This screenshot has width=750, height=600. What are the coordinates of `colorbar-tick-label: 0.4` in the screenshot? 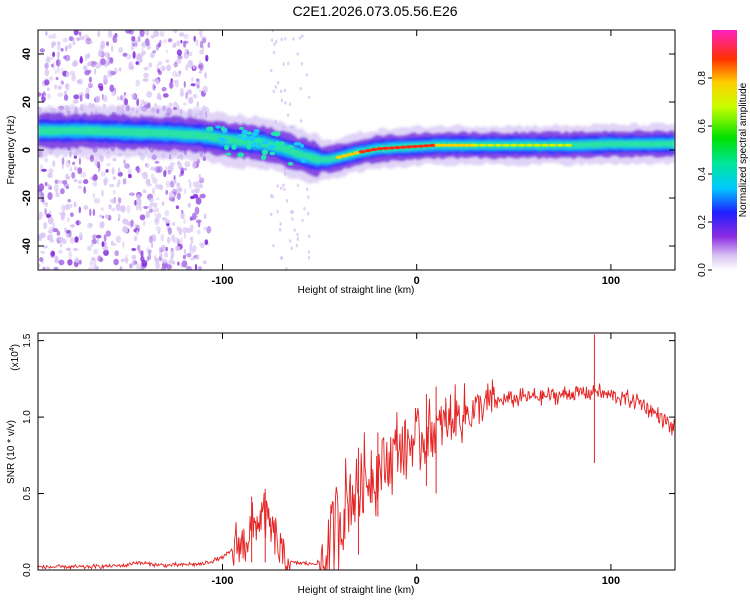 It's located at (702, 174).